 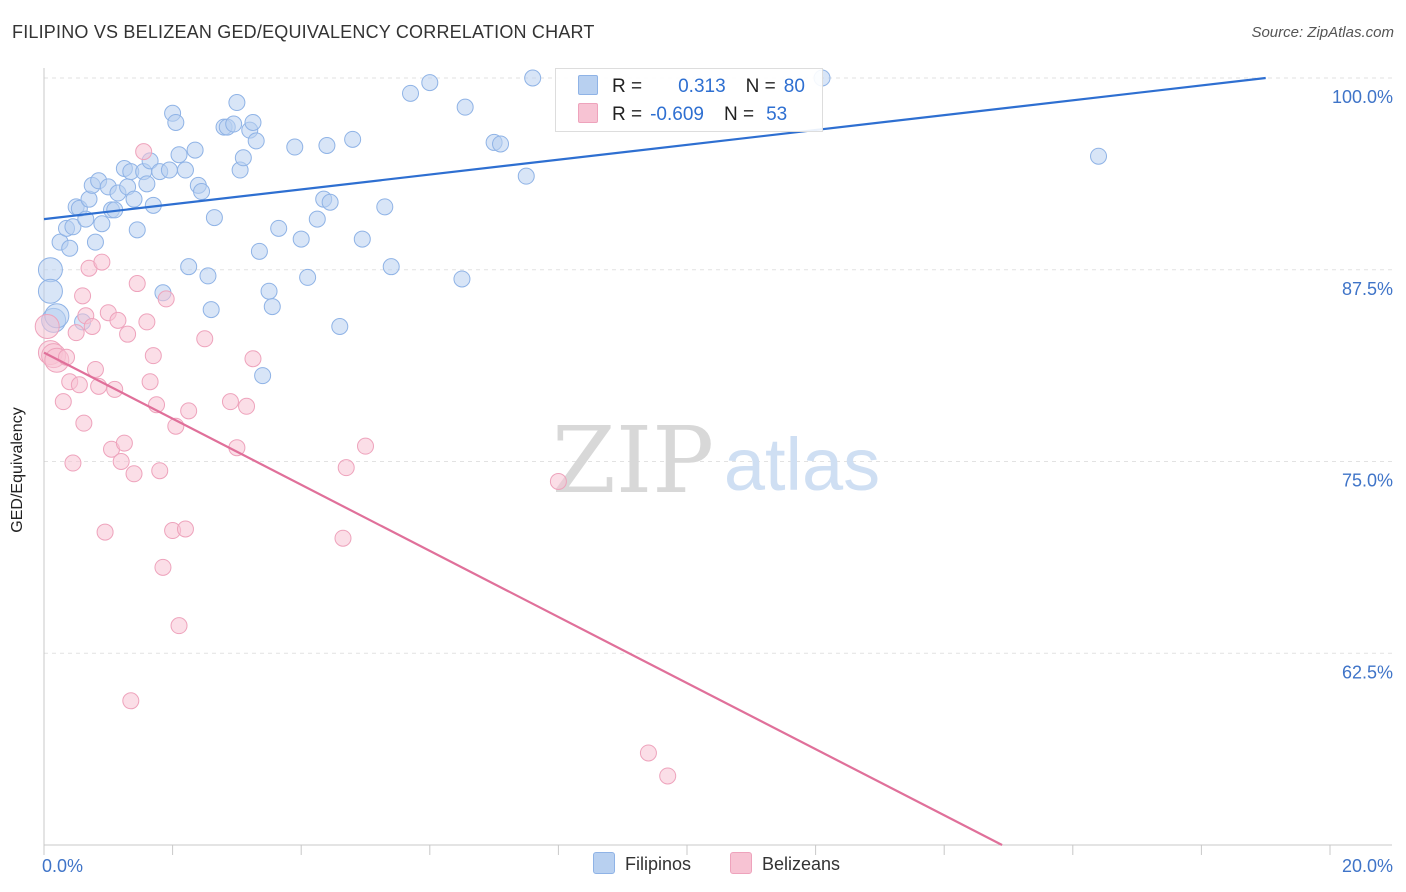 I want to click on bottom-legend-swatch-belizeans, so click(x=741, y=863).